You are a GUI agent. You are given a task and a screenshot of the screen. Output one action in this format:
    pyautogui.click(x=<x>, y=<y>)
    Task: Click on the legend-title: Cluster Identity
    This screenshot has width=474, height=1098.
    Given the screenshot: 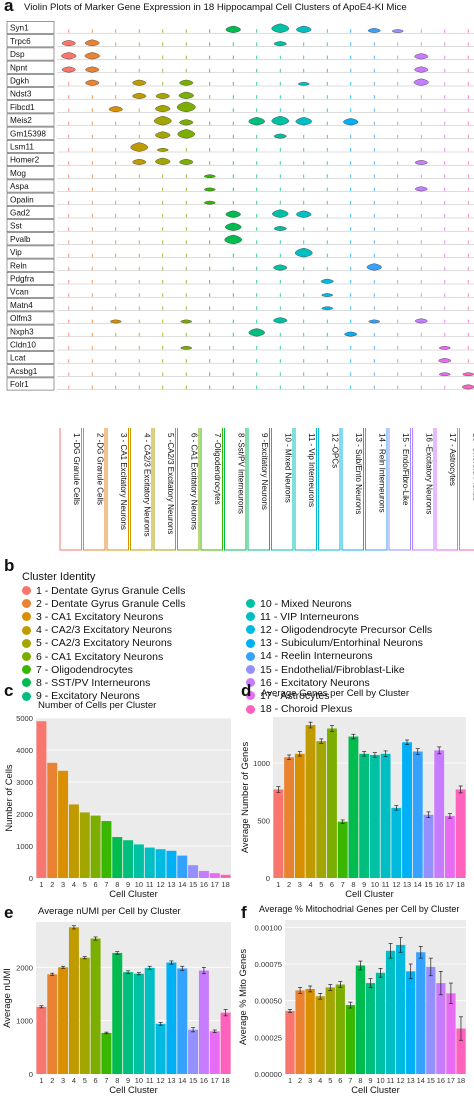 What is the action you would take?
    pyautogui.click(x=59, y=577)
    